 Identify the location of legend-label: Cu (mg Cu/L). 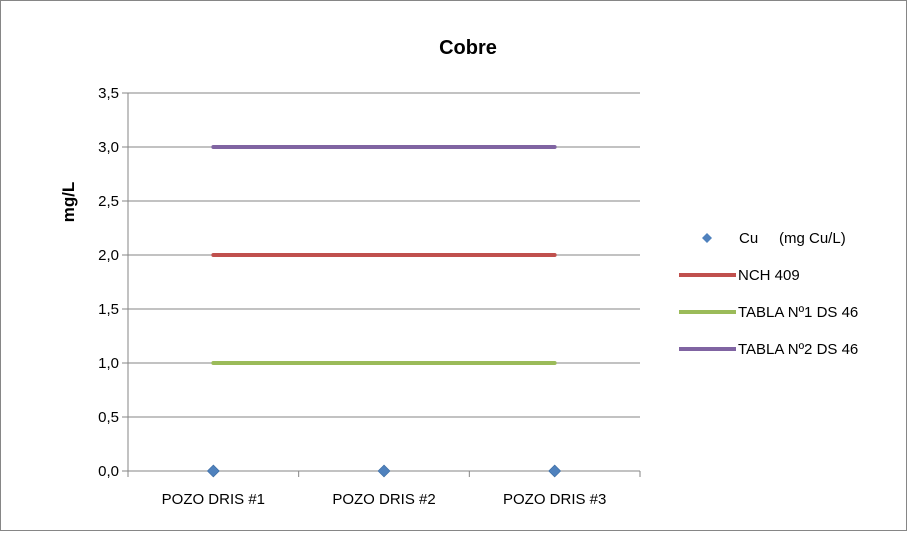
(792, 238).